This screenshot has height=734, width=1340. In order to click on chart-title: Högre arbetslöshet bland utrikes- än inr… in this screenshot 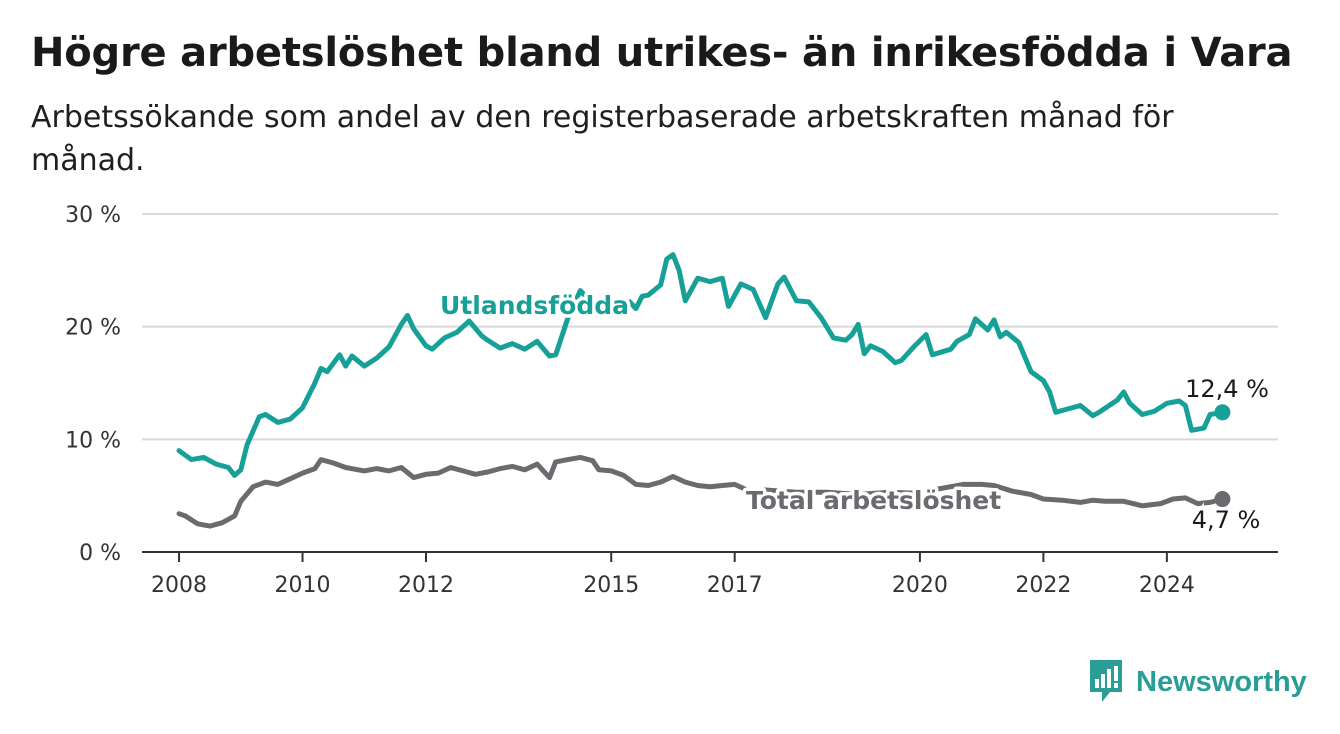, I will do `click(662, 53)`.